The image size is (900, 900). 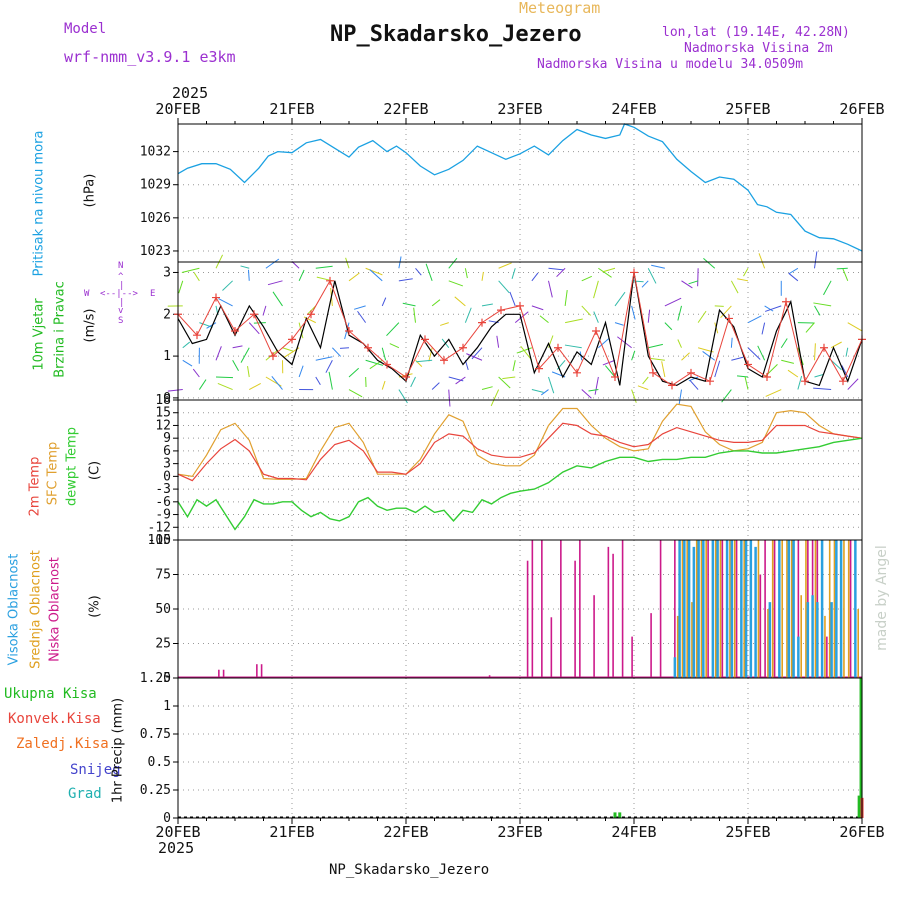 I want to click on compass-s: S, so click(x=121, y=321).